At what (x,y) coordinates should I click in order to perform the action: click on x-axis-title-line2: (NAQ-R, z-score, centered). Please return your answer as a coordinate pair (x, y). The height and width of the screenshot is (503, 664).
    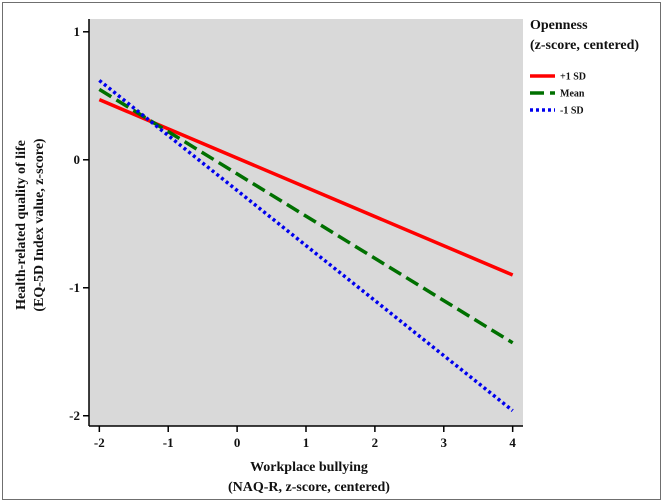
    Looking at the image, I should click on (309, 487).